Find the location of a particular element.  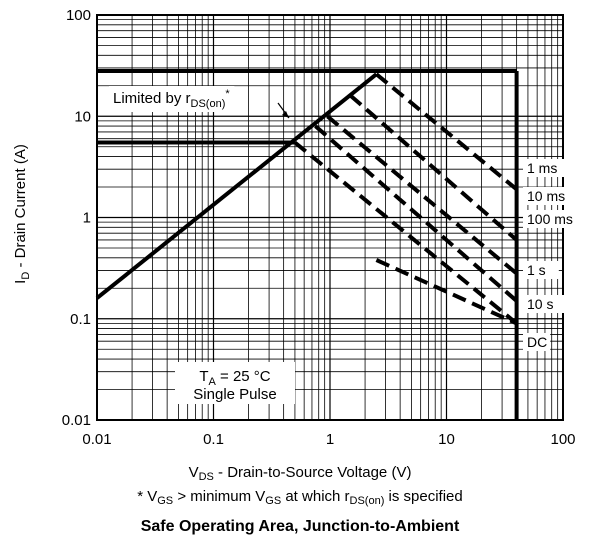

annotation-label: 10 ms is located at coordinates (546, 196).